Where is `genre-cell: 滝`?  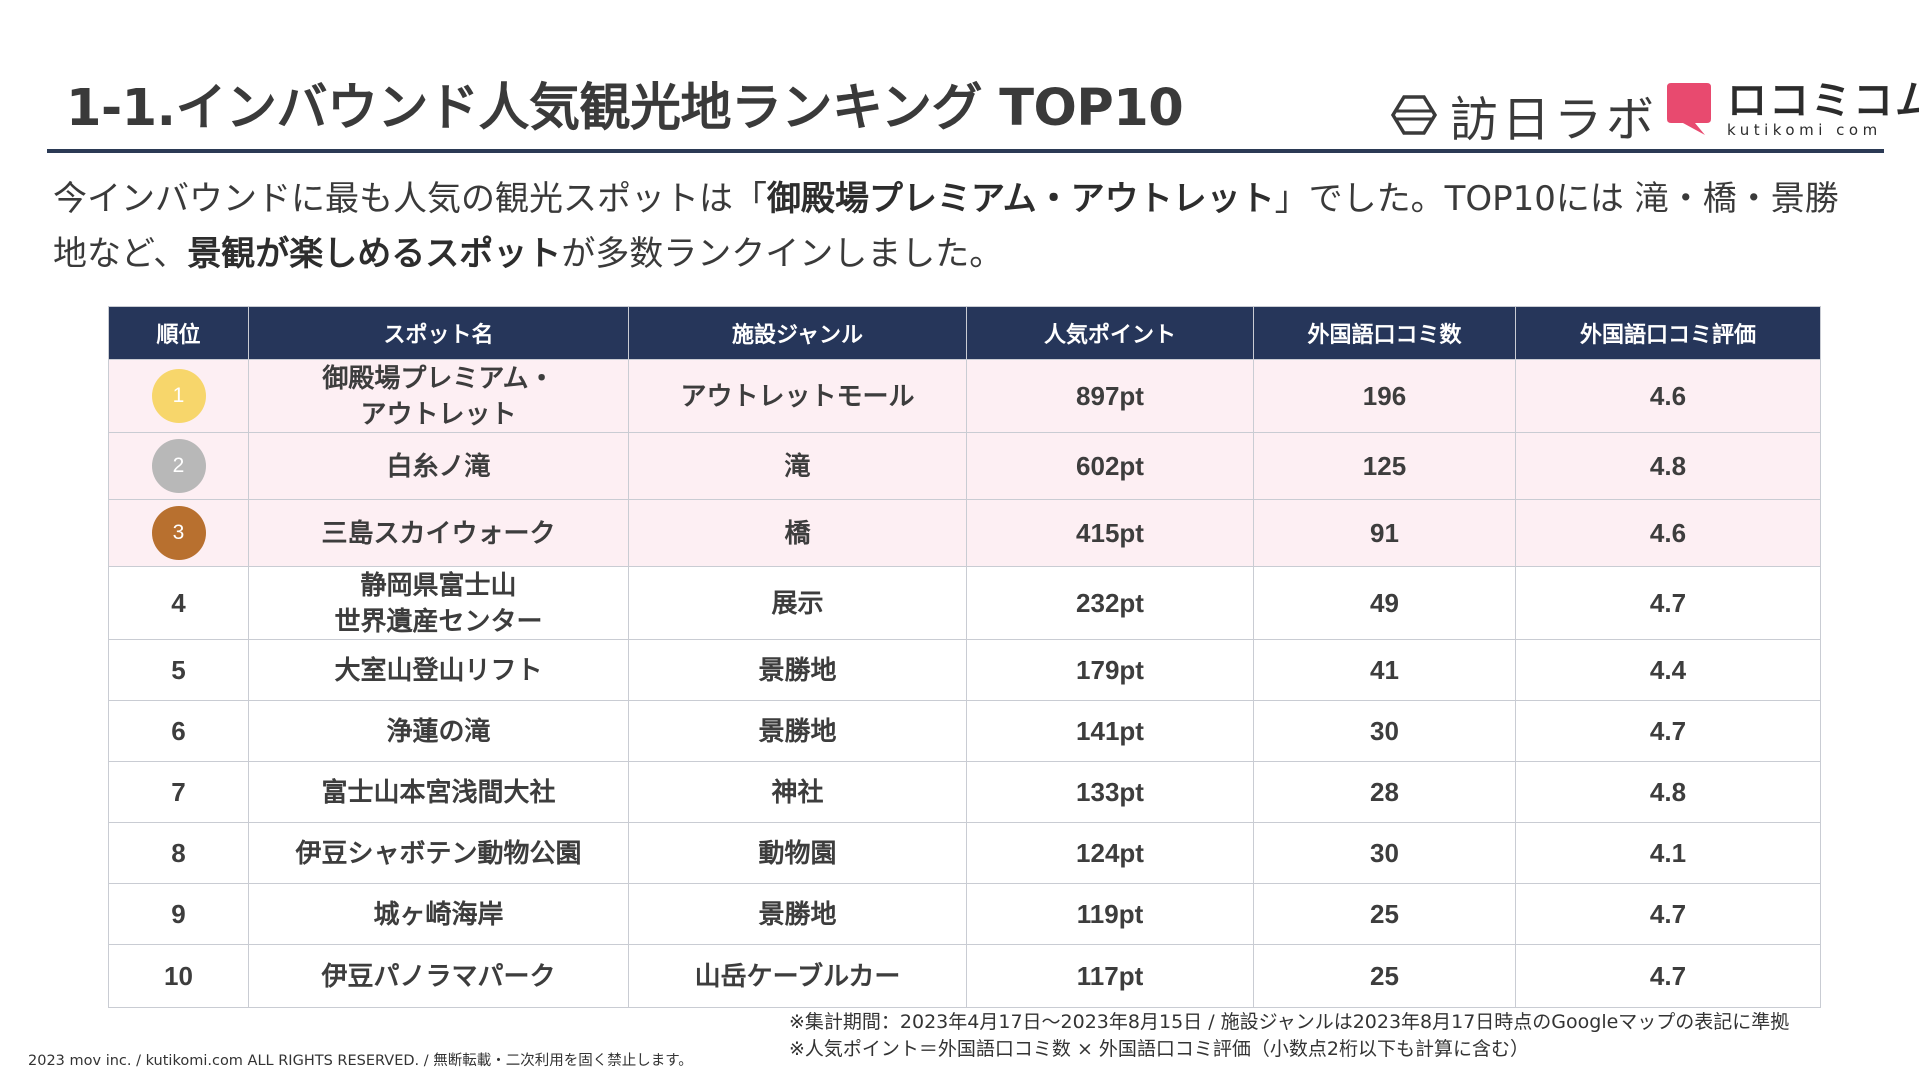 genre-cell: 滝 is located at coordinates (797, 466).